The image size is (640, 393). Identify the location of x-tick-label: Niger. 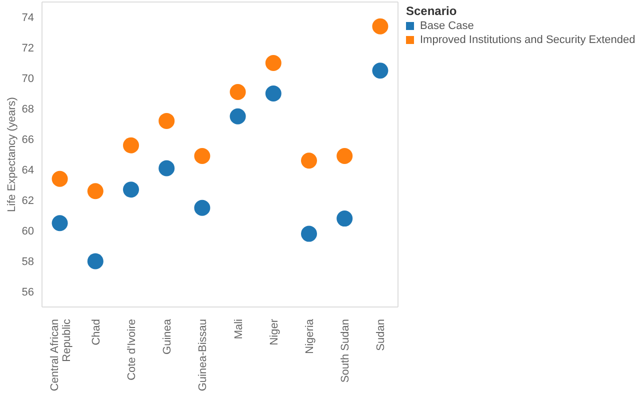
(274, 332).